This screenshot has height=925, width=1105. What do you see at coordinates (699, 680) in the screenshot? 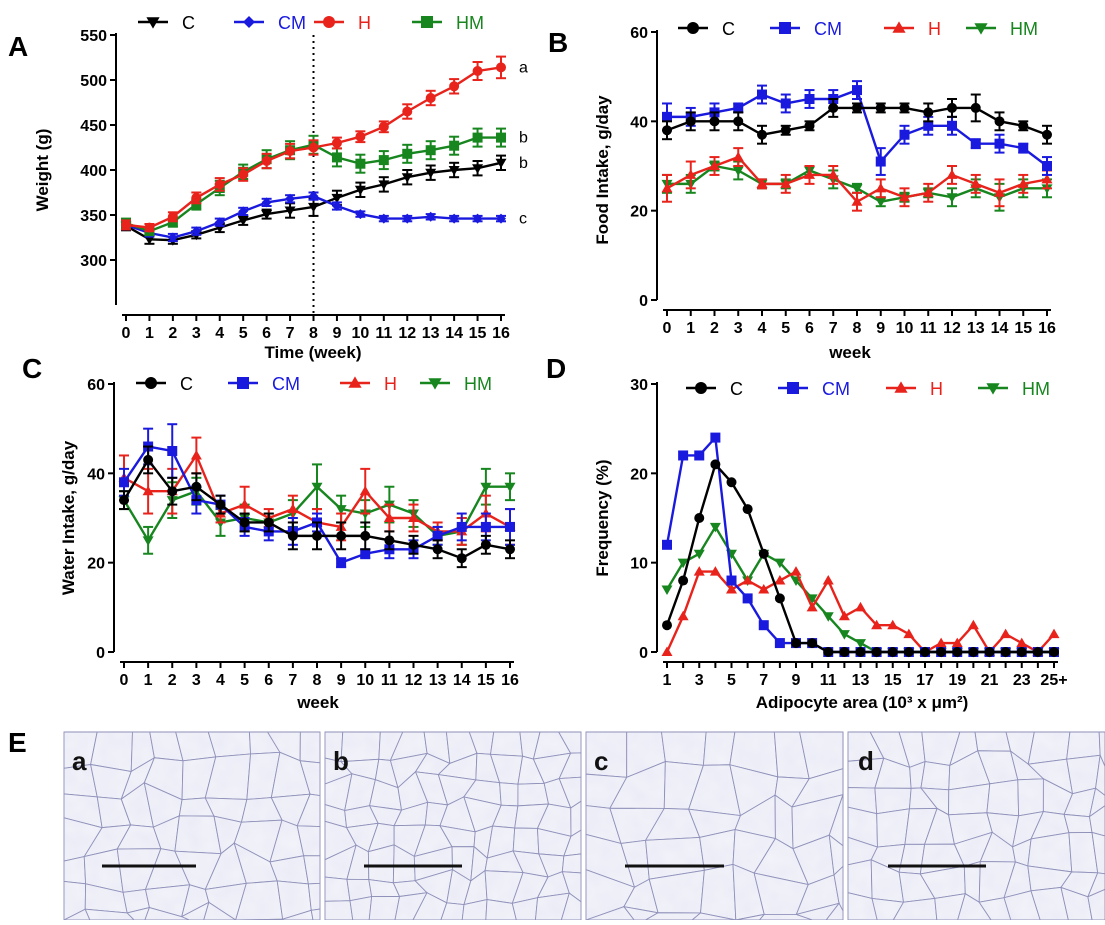
I see `x-tick-label: 3` at bounding box center [699, 680].